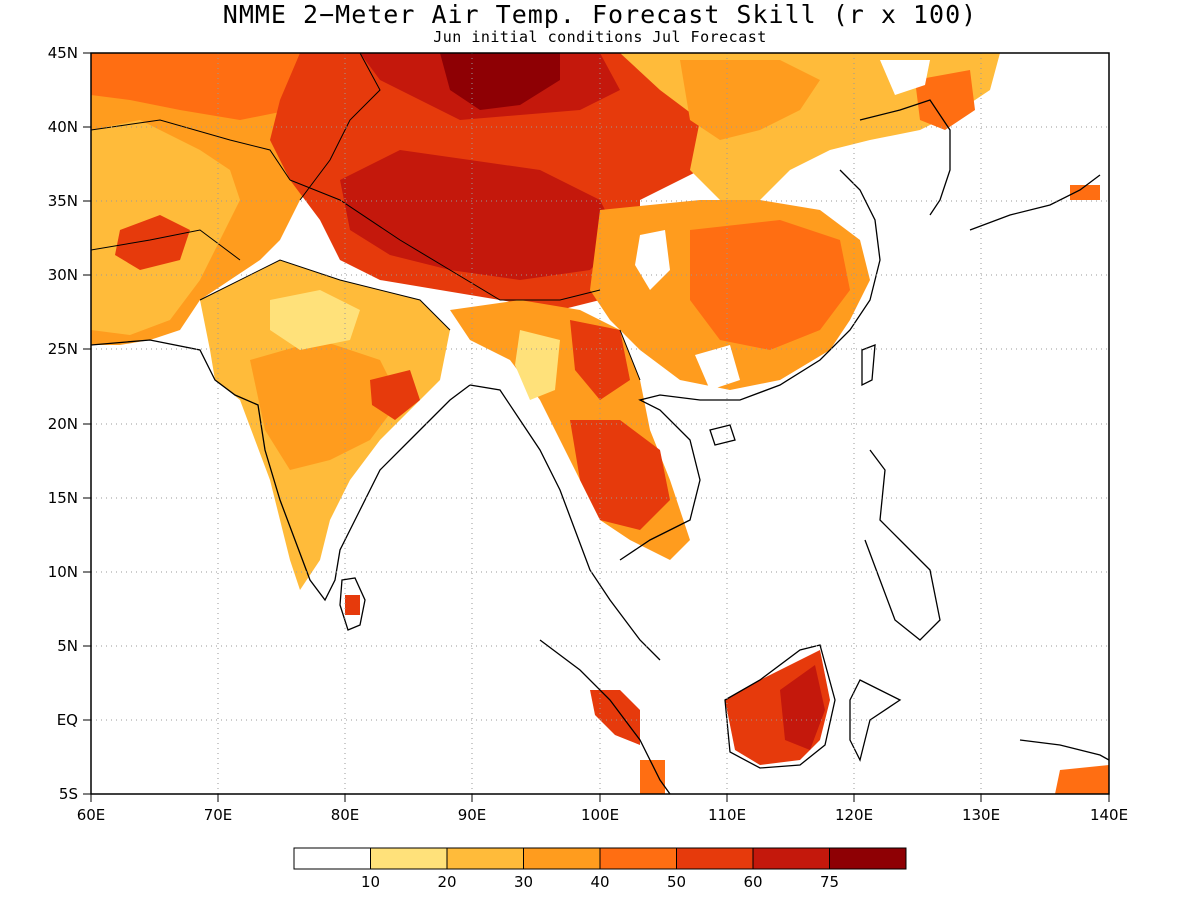 The height and width of the screenshot is (900, 1200). I want to click on coast-korea, so click(905, 157).